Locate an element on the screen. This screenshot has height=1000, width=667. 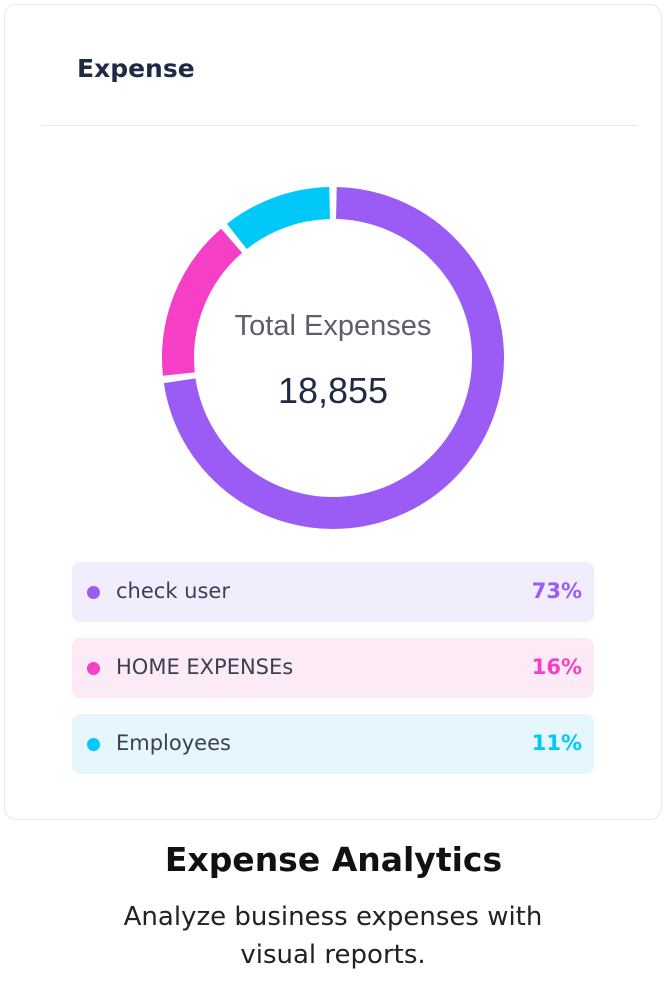
card-title: Expense is located at coordinates (136, 68).